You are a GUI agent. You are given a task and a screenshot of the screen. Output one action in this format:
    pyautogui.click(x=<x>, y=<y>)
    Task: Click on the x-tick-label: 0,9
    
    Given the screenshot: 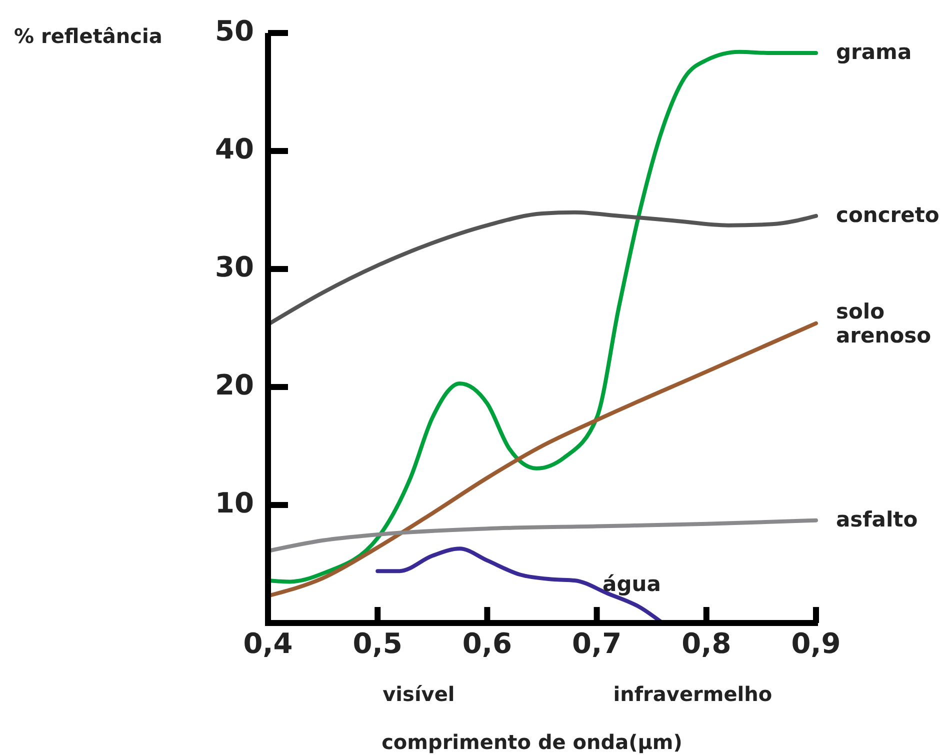 What is the action you would take?
    pyautogui.click(x=816, y=643)
    